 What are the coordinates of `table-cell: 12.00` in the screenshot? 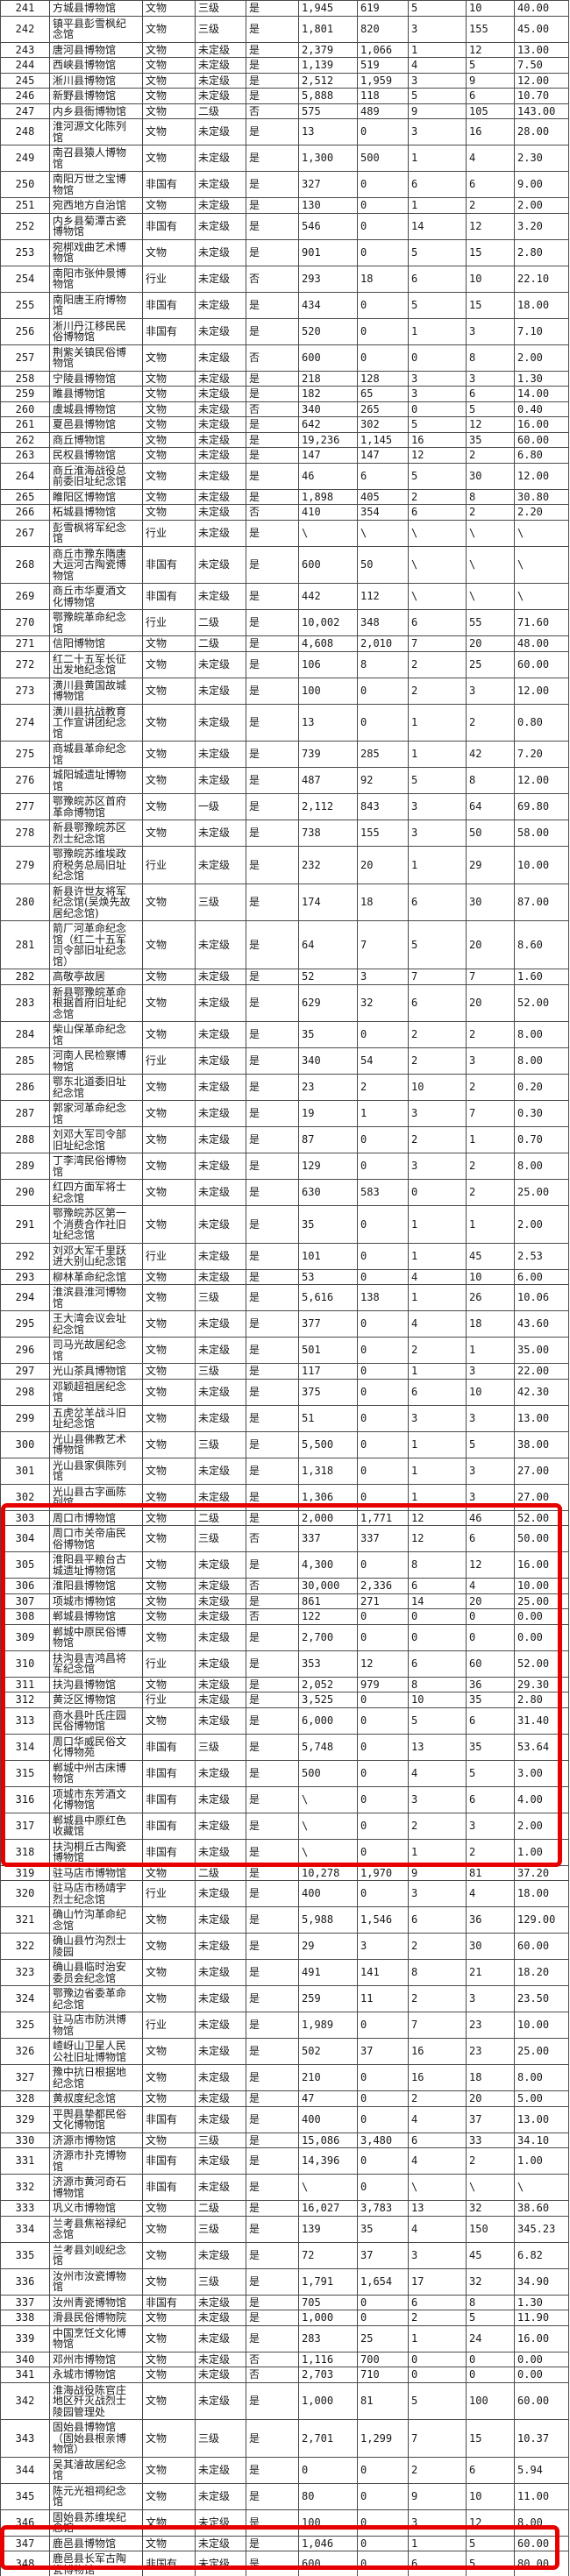 It's located at (541, 780).